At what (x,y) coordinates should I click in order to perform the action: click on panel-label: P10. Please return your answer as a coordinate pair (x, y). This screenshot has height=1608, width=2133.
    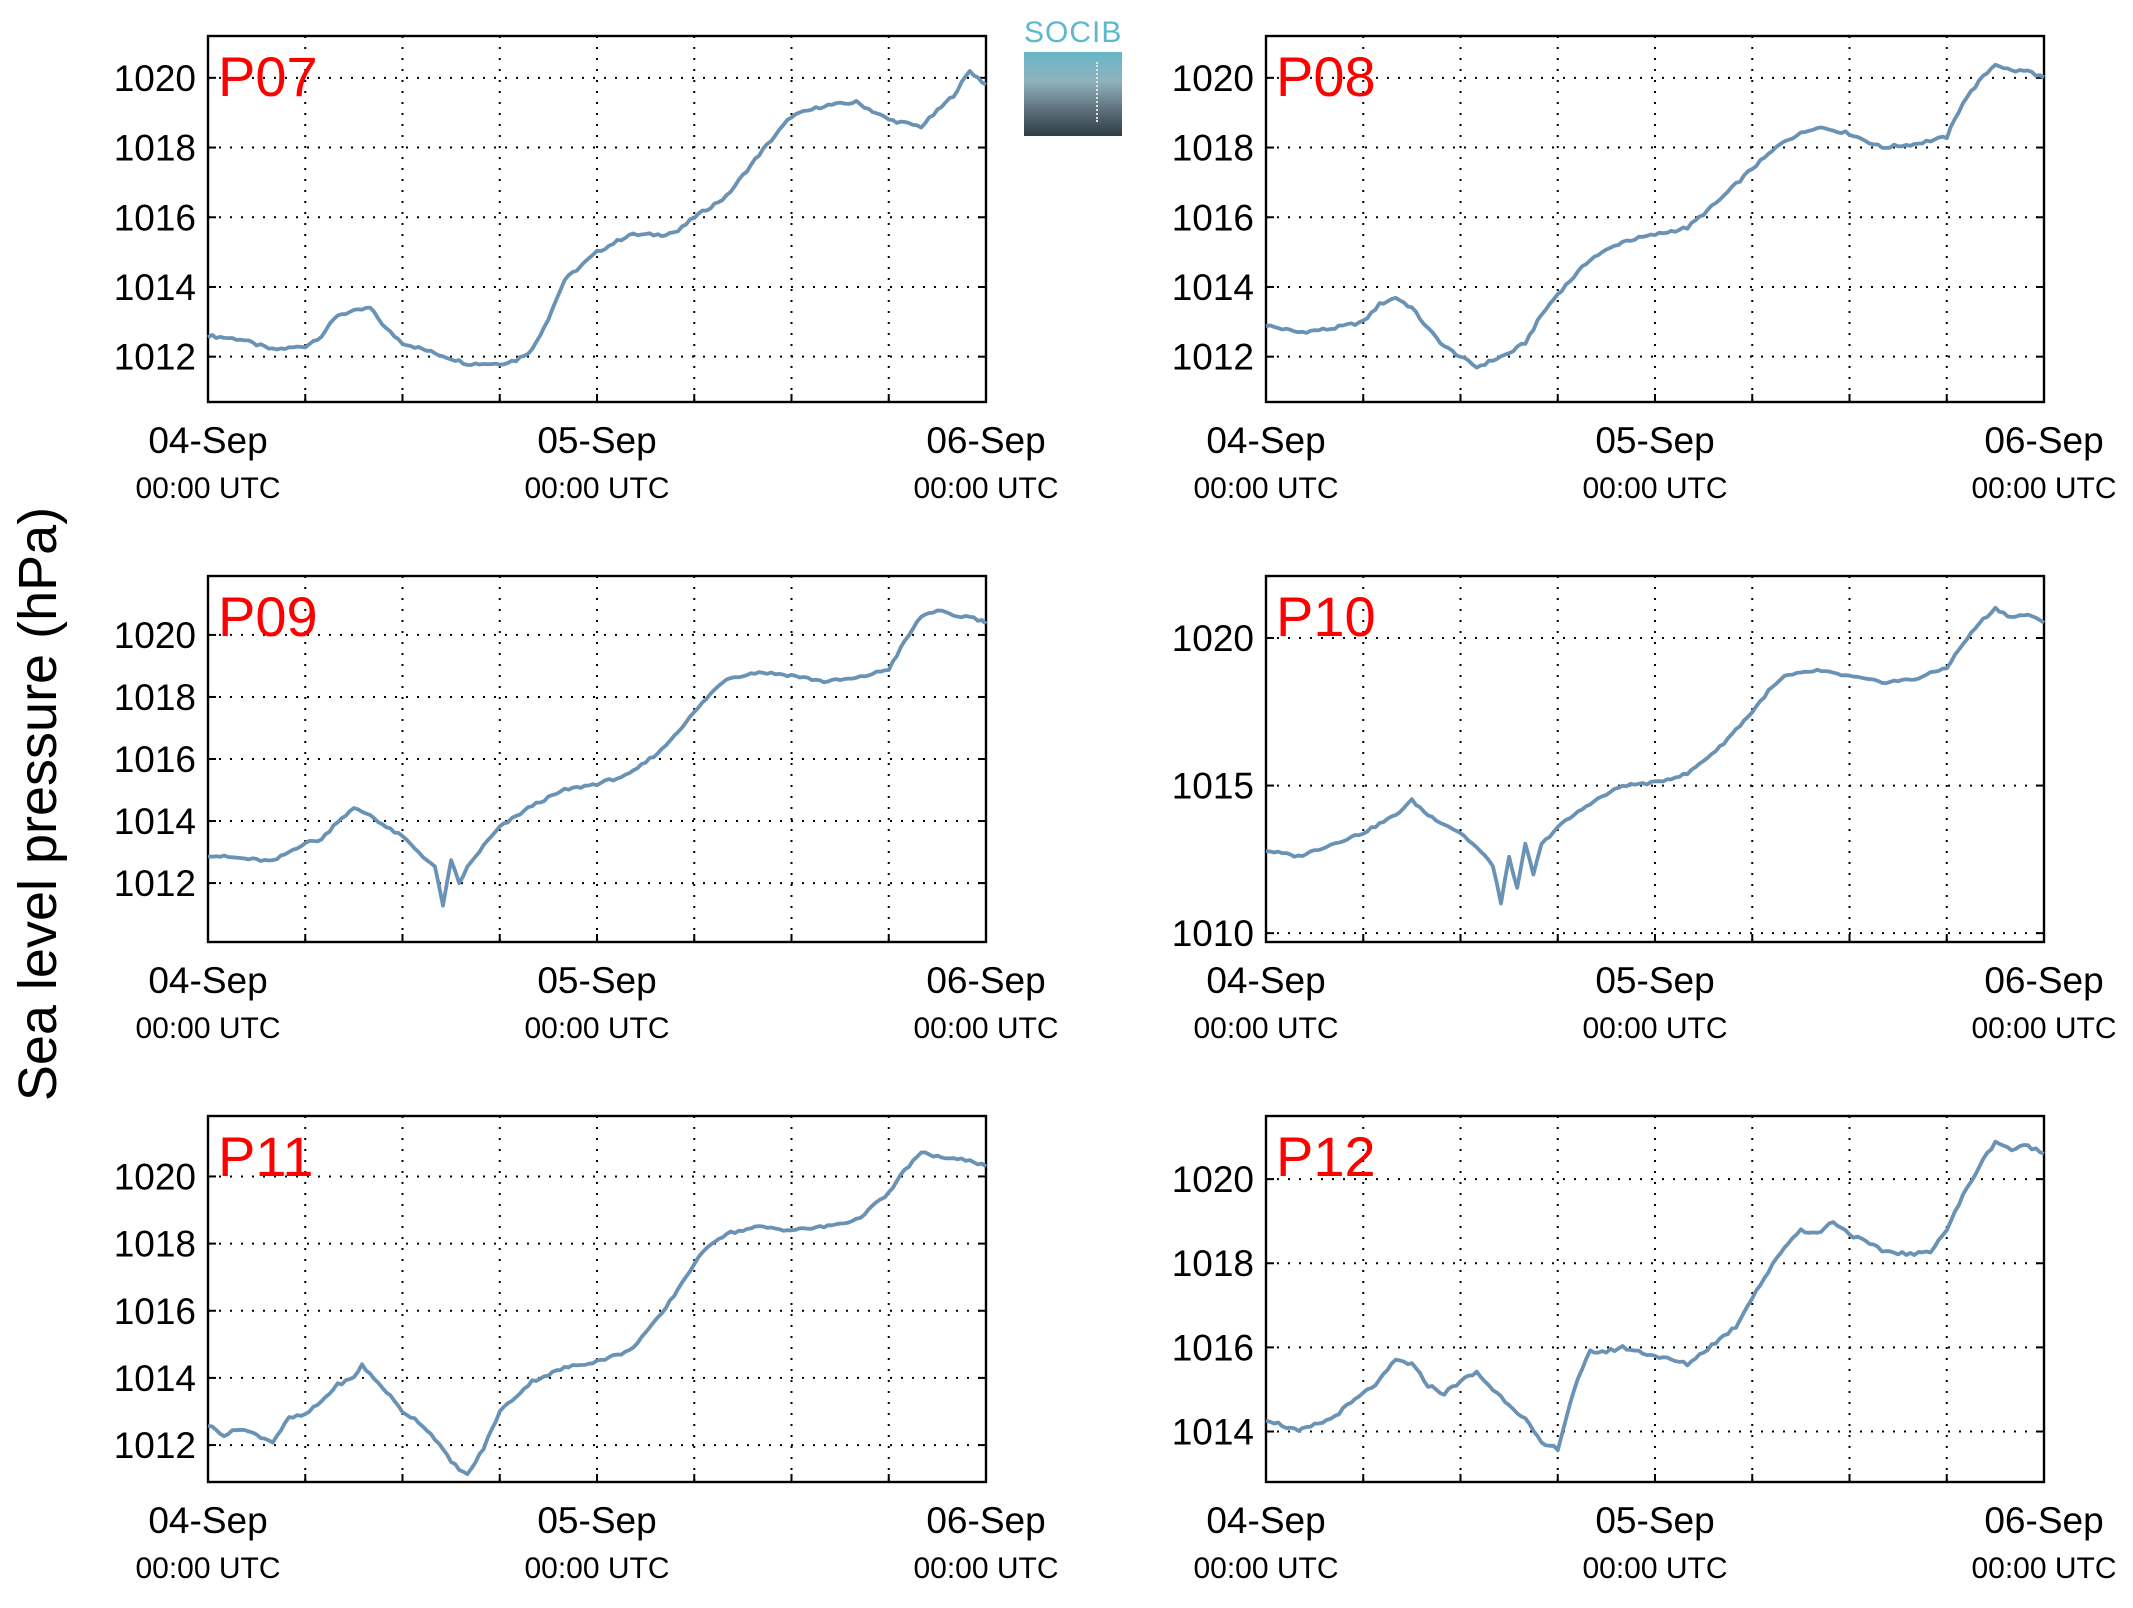
    Looking at the image, I should click on (1326, 616).